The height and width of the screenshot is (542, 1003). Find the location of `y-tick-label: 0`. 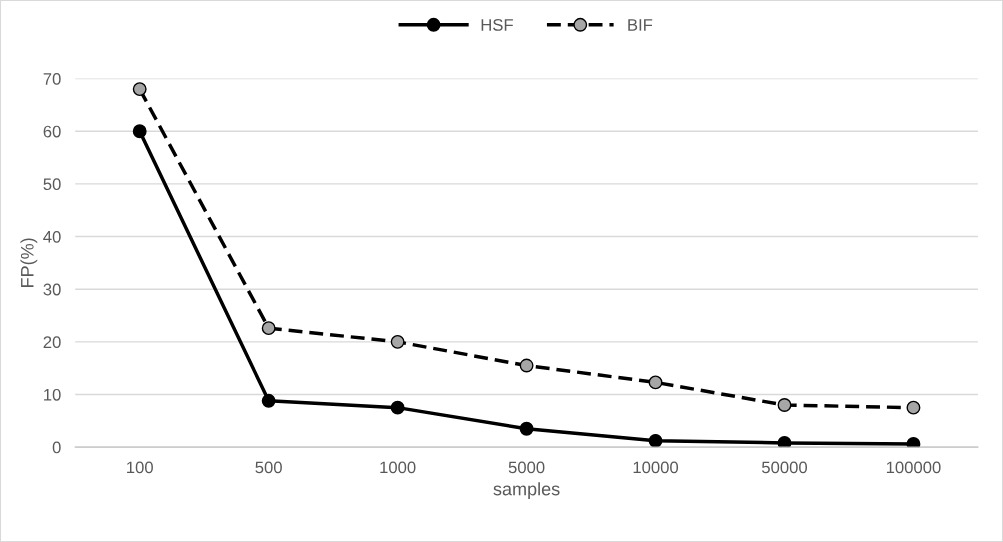

y-tick-label: 0 is located at coordinates (56, 447).